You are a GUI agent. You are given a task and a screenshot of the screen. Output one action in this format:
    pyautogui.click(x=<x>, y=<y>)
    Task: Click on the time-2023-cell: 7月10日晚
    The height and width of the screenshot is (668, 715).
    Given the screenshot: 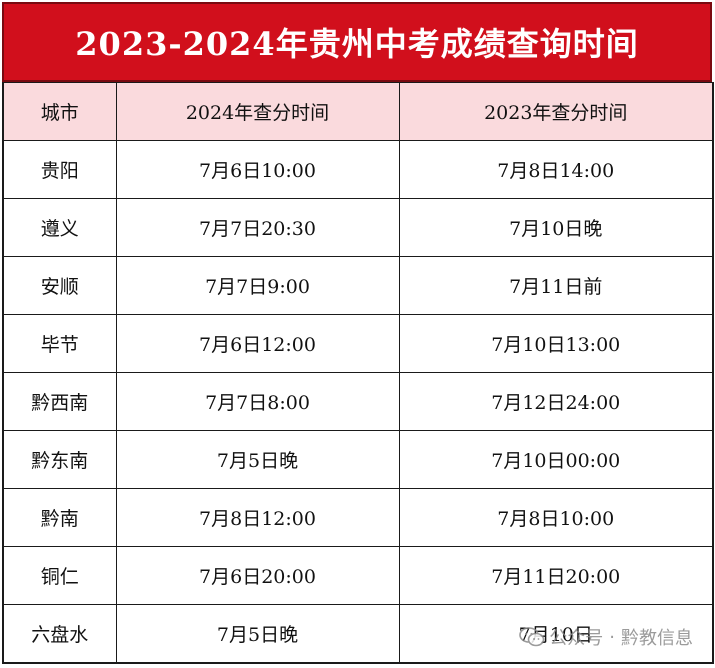 What is the action you would take?
    pyautogui.click(x=556, y=227)
    